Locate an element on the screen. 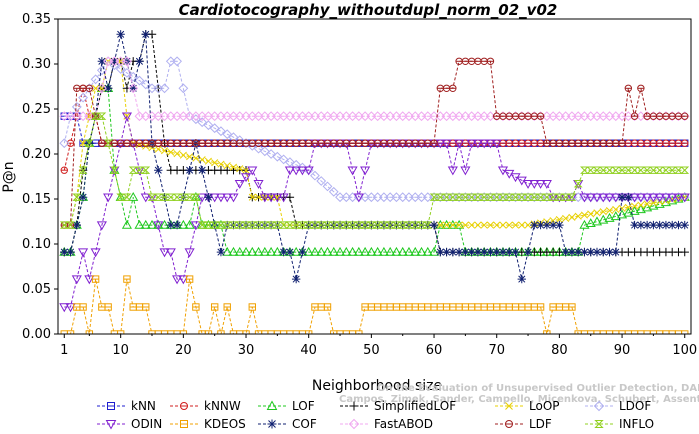 The image size is (699, 434). legend-label-knnw: kNNW is located at coordinates (222, 406).